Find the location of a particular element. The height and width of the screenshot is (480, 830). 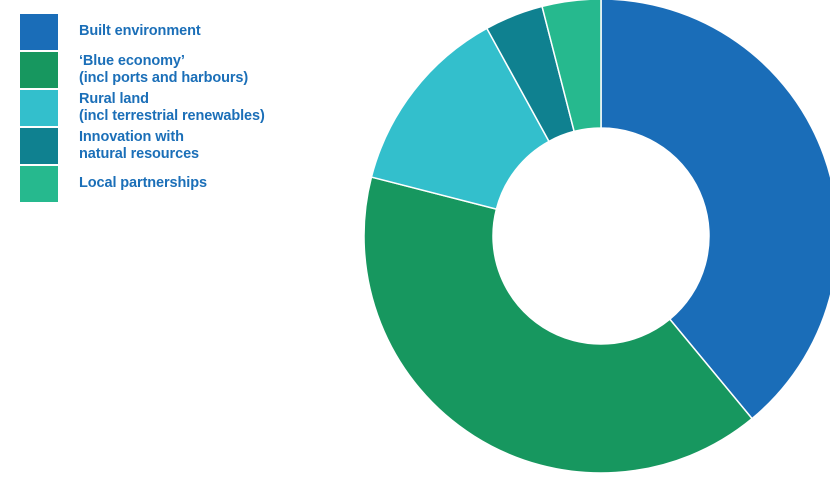

legend-item-built-environment: Built environment is located at coordinates (170, 32).